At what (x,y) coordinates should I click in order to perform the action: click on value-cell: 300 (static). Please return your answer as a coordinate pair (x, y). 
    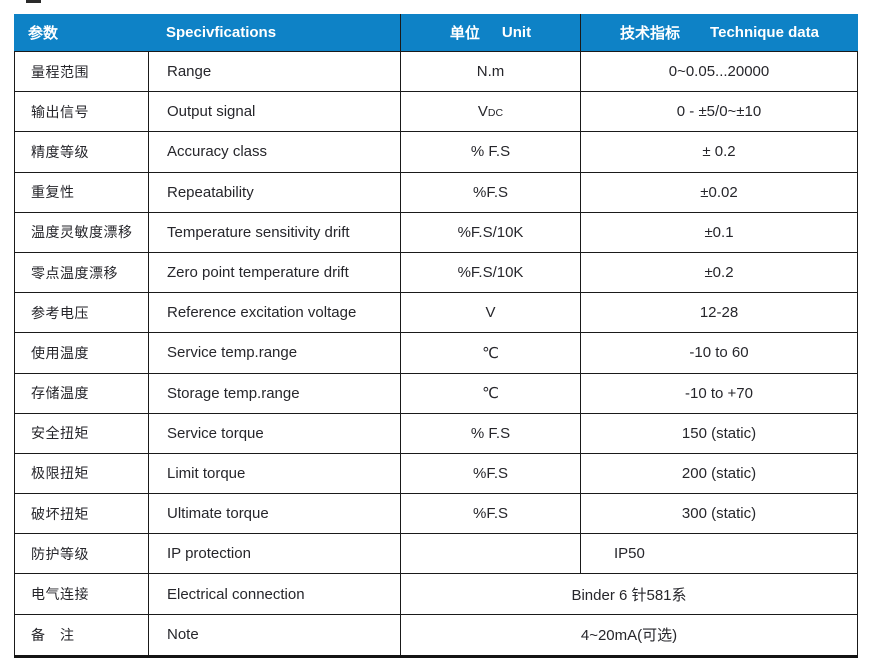
    Looking at the image, I should click on (718, 514).